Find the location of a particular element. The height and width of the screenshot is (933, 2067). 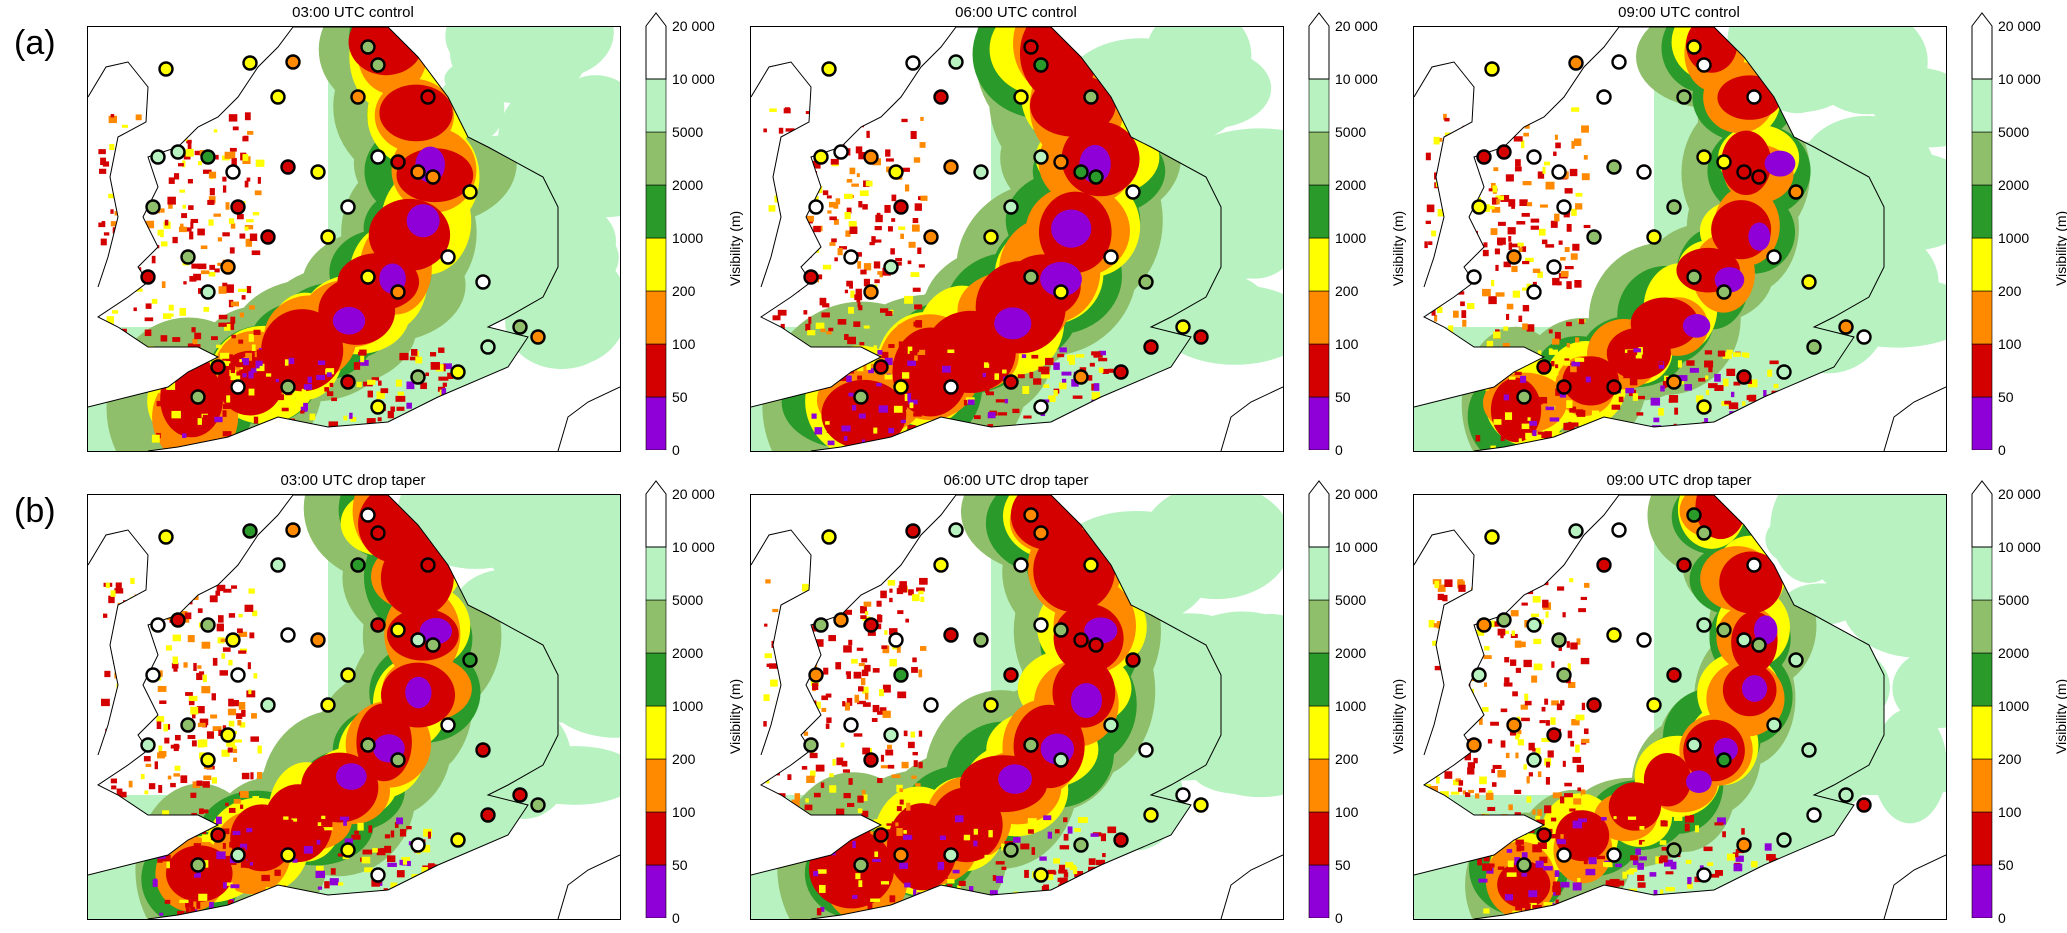

colorbar-tick-label: 200 is located at coordinates (684, 291).